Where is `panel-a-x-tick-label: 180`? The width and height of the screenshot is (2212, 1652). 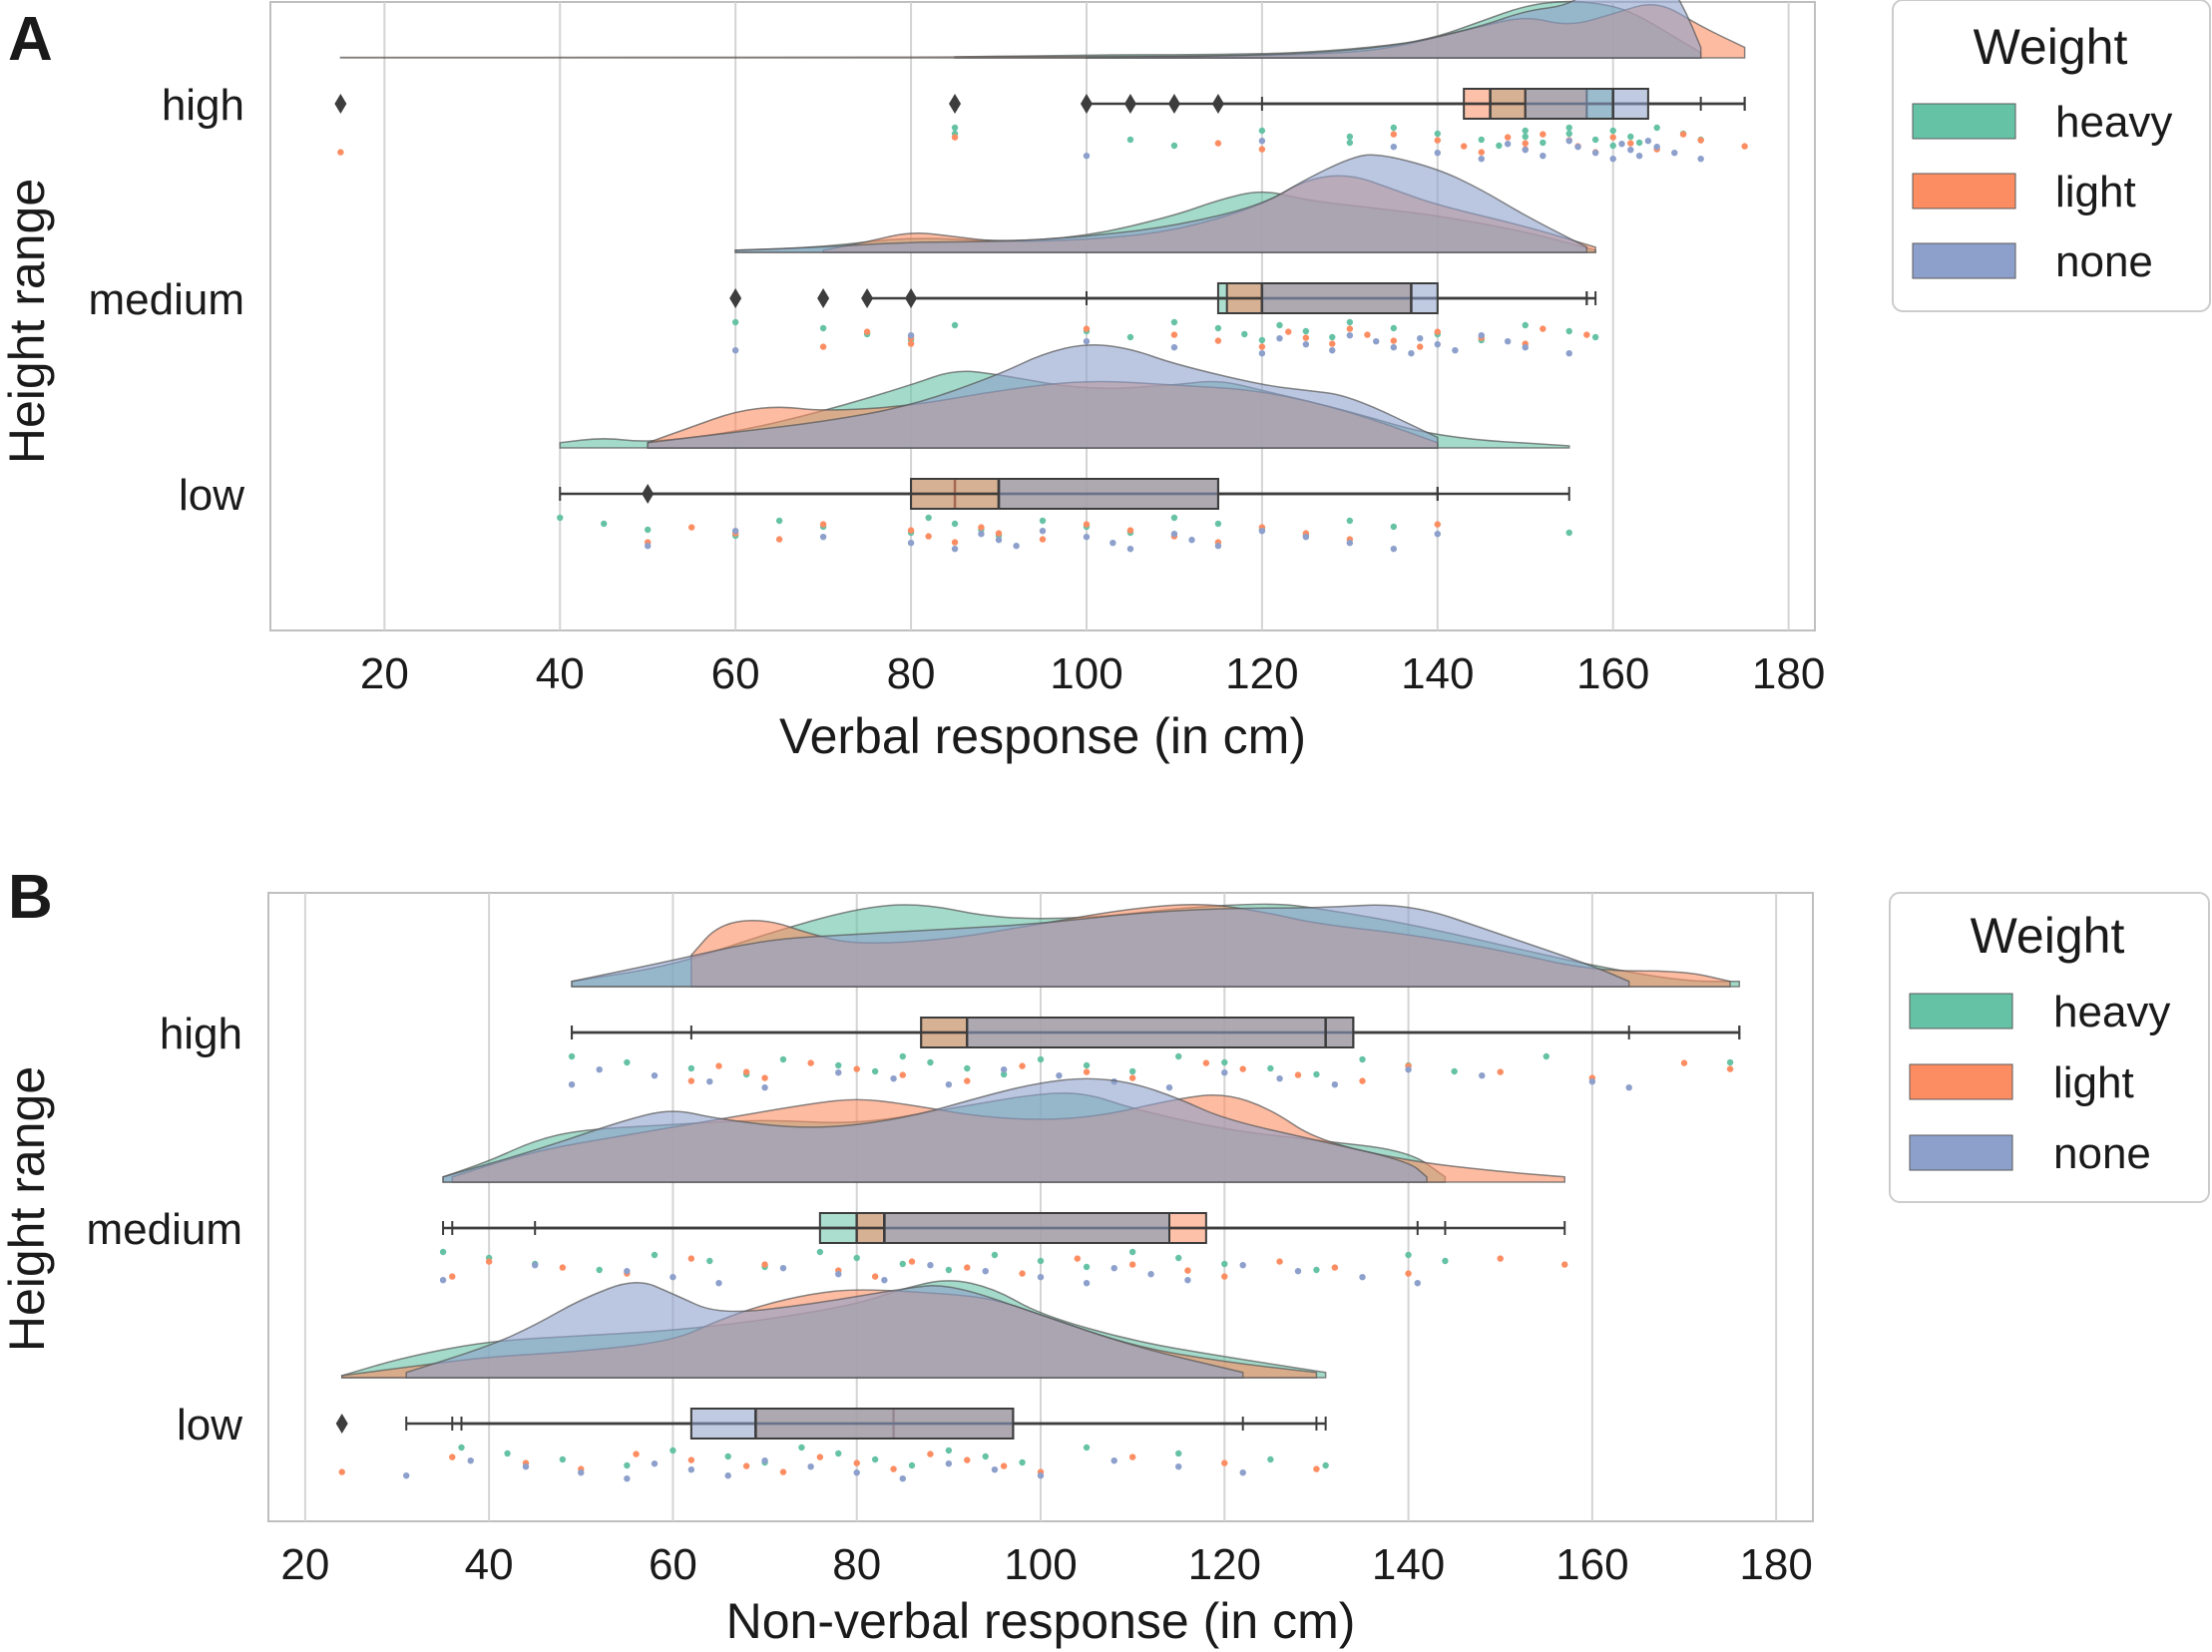
panel-a-x-tick-label: 180 is located at coordinates (1788, 673).